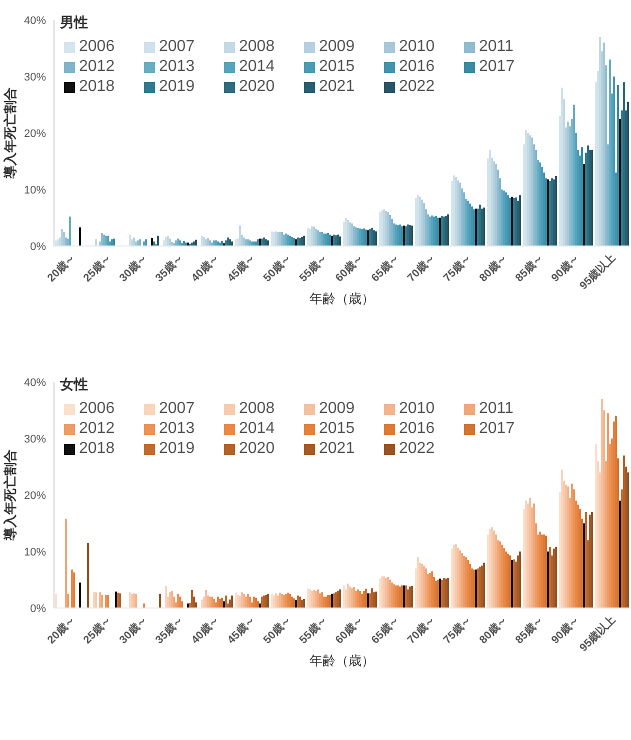  Describe the element at coordinates (496, 409) in the screenshot. I see `legend-label: 2011` at that location.